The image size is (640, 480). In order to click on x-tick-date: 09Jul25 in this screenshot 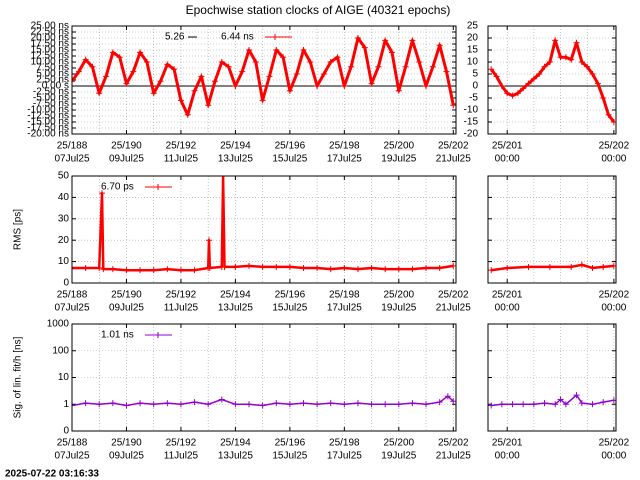, I will do `click(126, 159)`.